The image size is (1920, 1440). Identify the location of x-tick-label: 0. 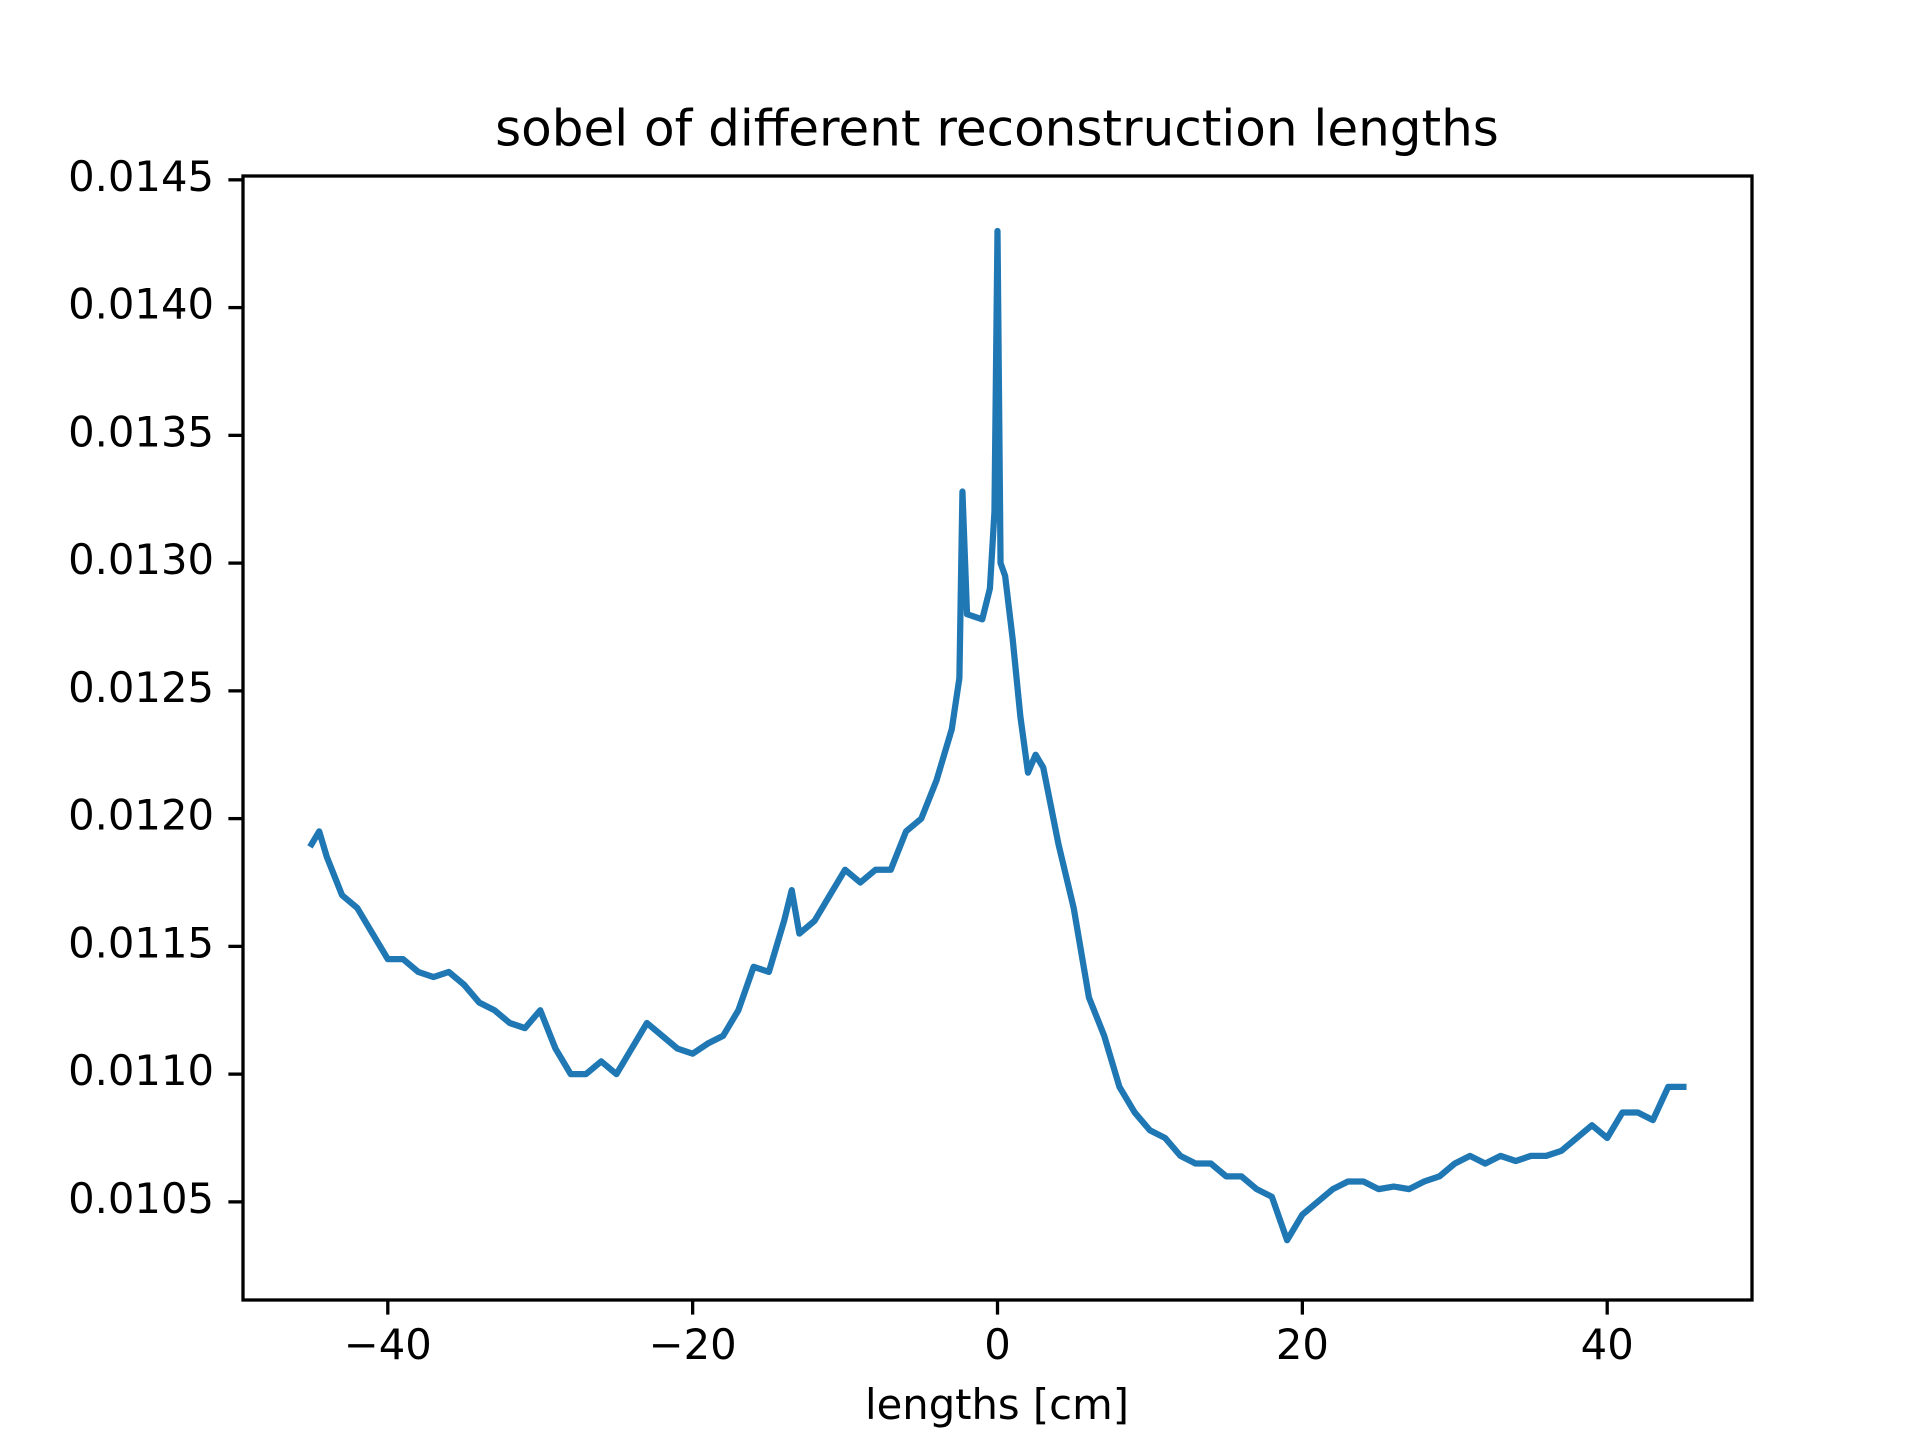
(997, 1344).